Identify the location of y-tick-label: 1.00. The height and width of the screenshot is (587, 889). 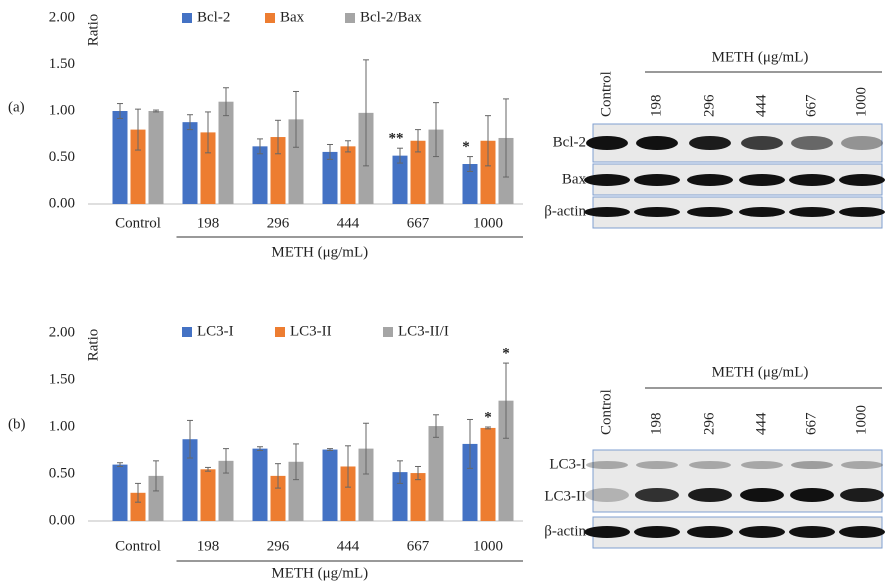
(62, 110).